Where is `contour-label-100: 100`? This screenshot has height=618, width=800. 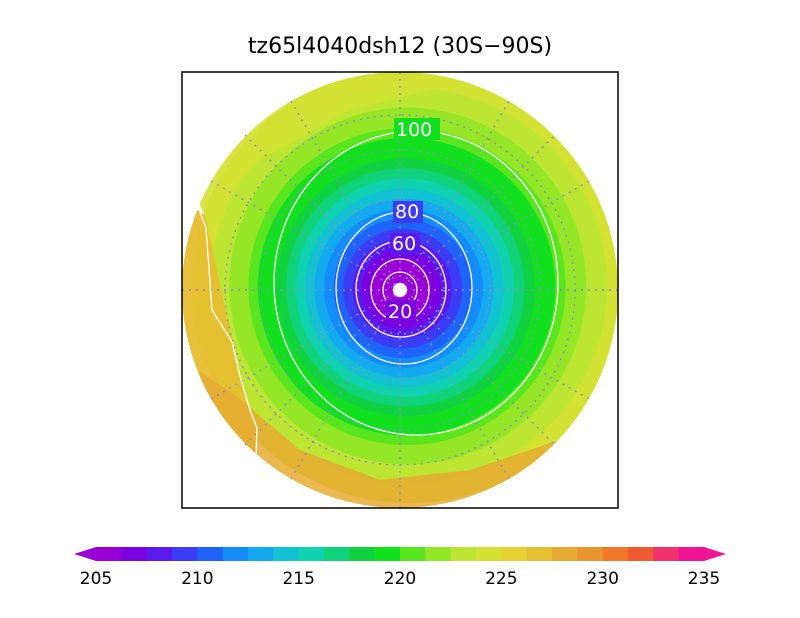
contour-label-100: 100 is located at coordinates (414, 130).